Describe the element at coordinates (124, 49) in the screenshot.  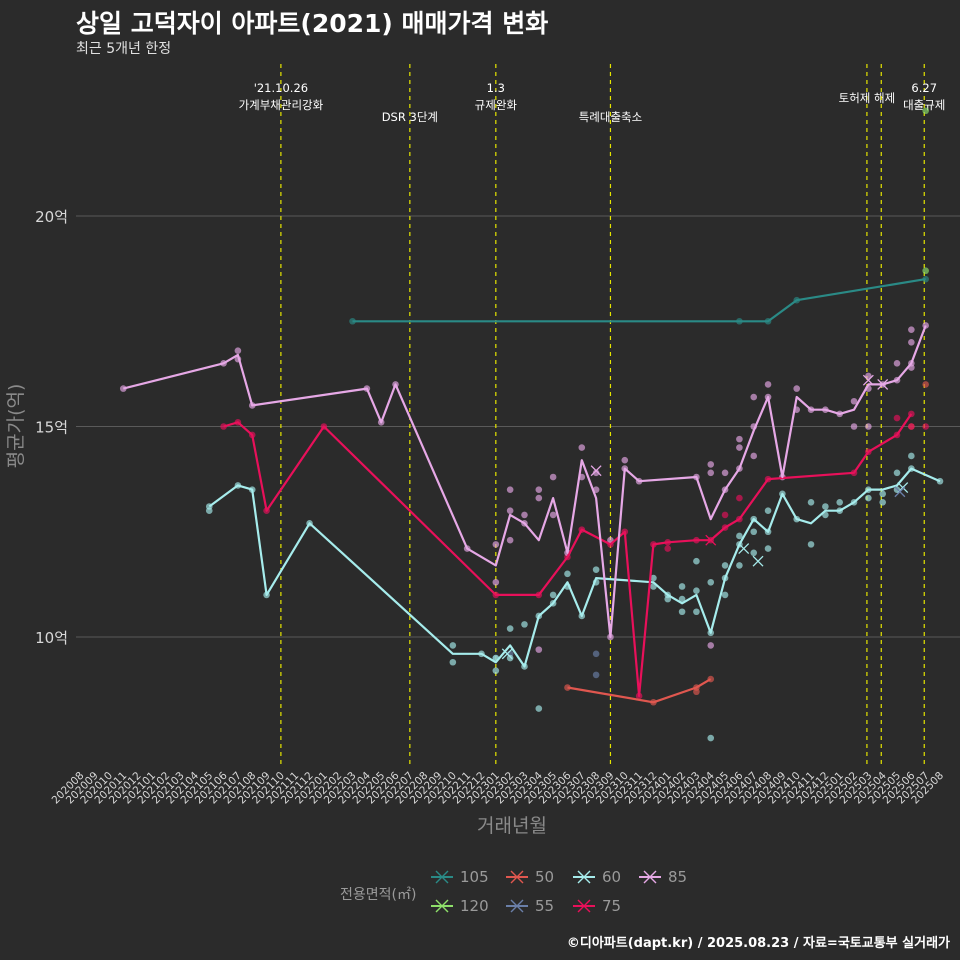
I see `chart-subtitle: 최근 5개년 한정` at that location.